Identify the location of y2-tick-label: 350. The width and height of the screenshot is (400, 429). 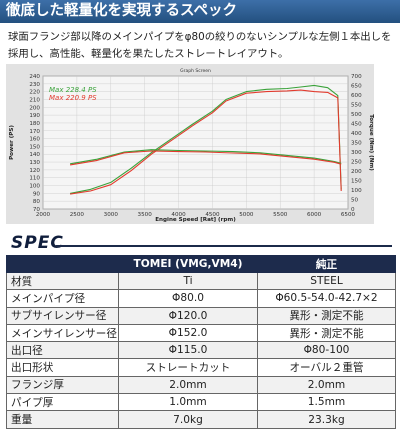
(356, 144).